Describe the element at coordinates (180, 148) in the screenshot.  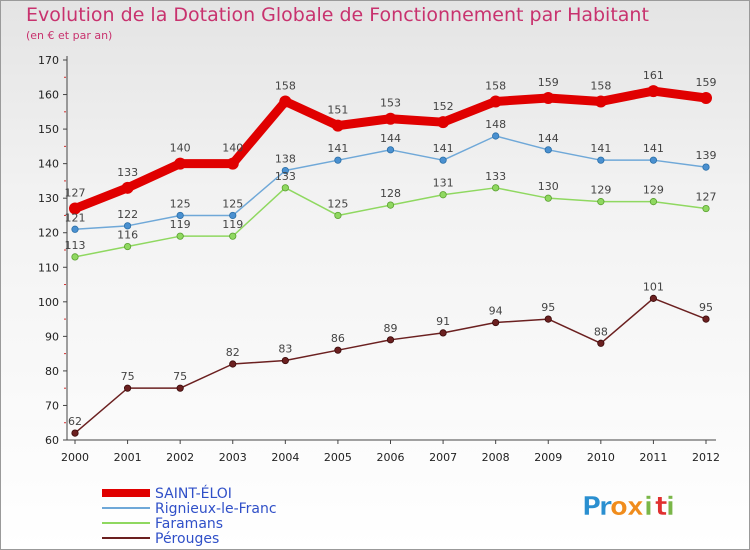
I see `data-label: 140` at that location.